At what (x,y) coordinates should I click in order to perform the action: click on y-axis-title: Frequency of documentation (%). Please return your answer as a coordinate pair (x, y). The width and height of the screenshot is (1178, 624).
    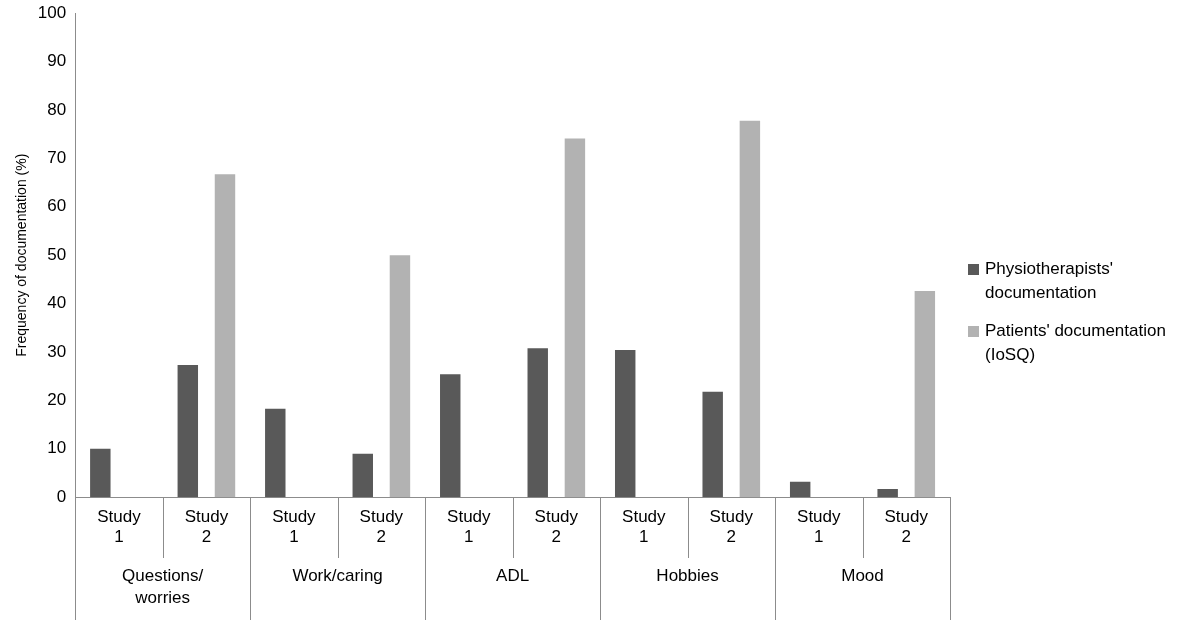
    Looking at the image, I should click on (21, 255).